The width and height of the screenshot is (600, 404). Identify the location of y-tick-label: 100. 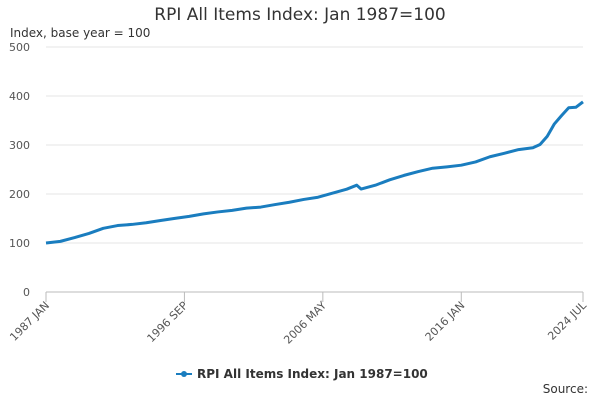
(19, 243).